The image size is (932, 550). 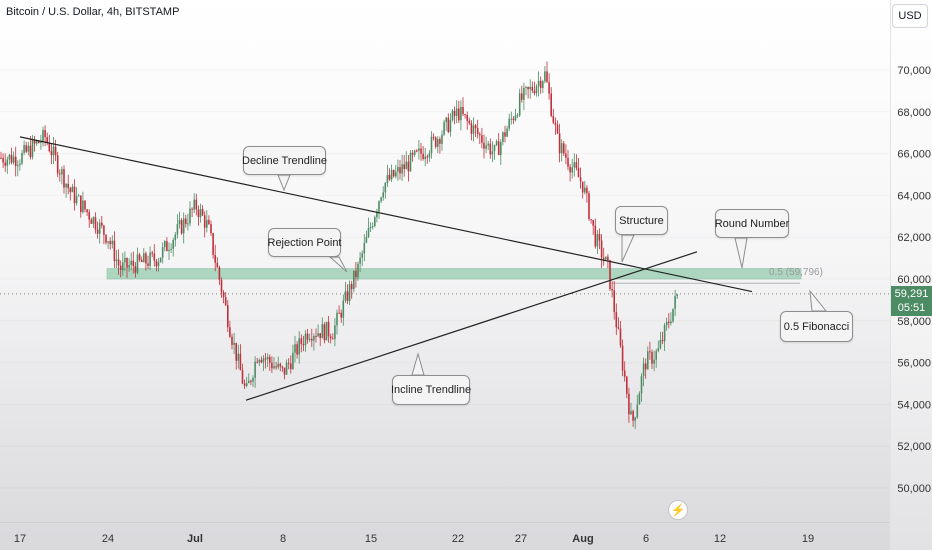 I want to click on currency-button: USD, so click(x=910, y=16).